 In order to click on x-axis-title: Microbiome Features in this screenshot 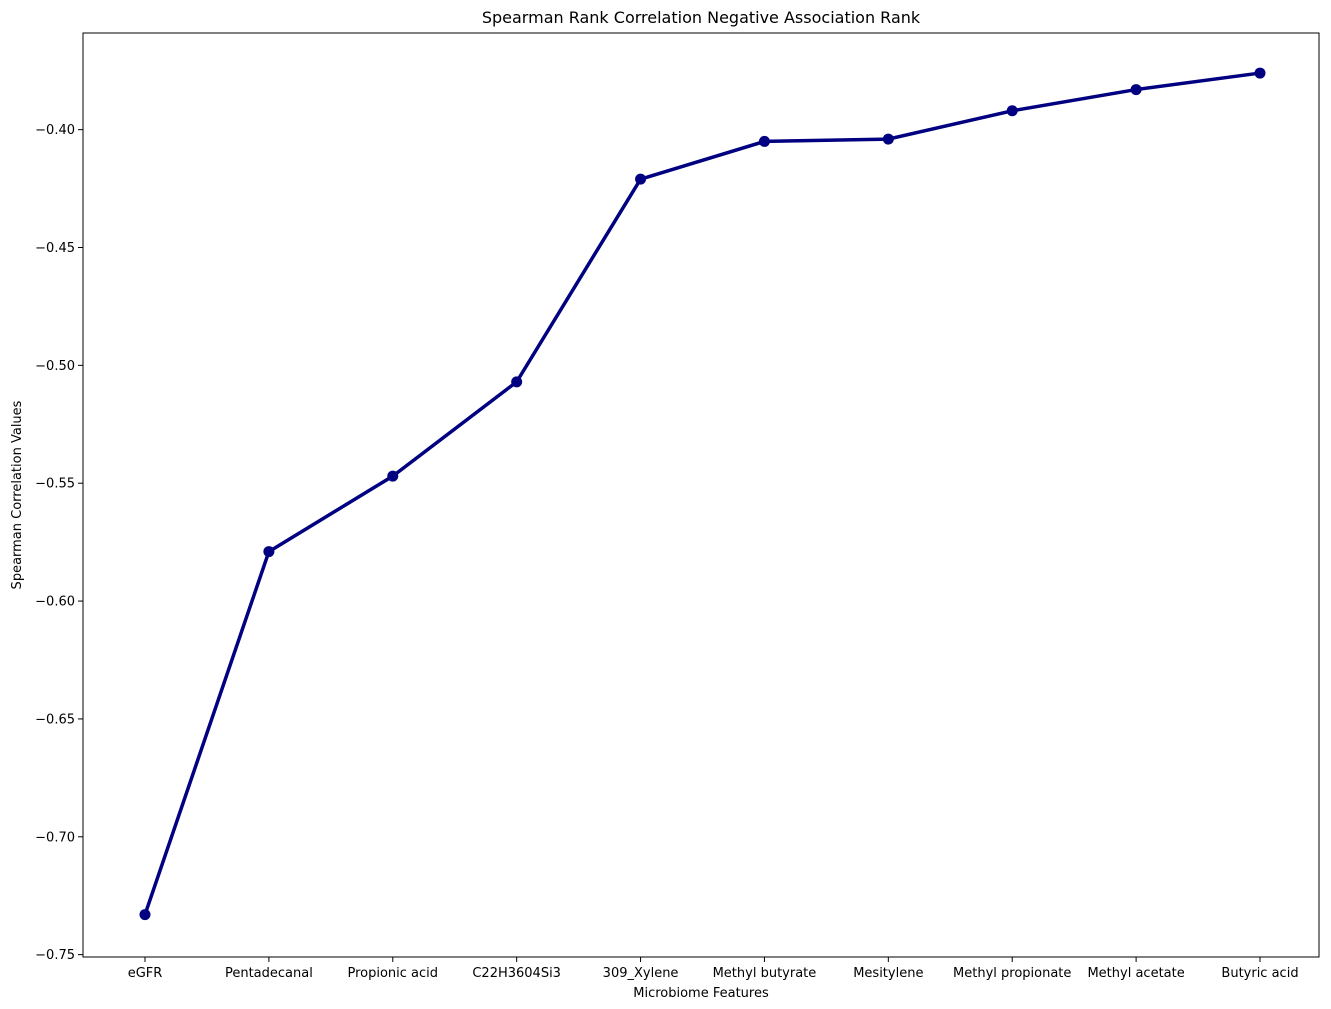, I will do `click(701, 993)`.